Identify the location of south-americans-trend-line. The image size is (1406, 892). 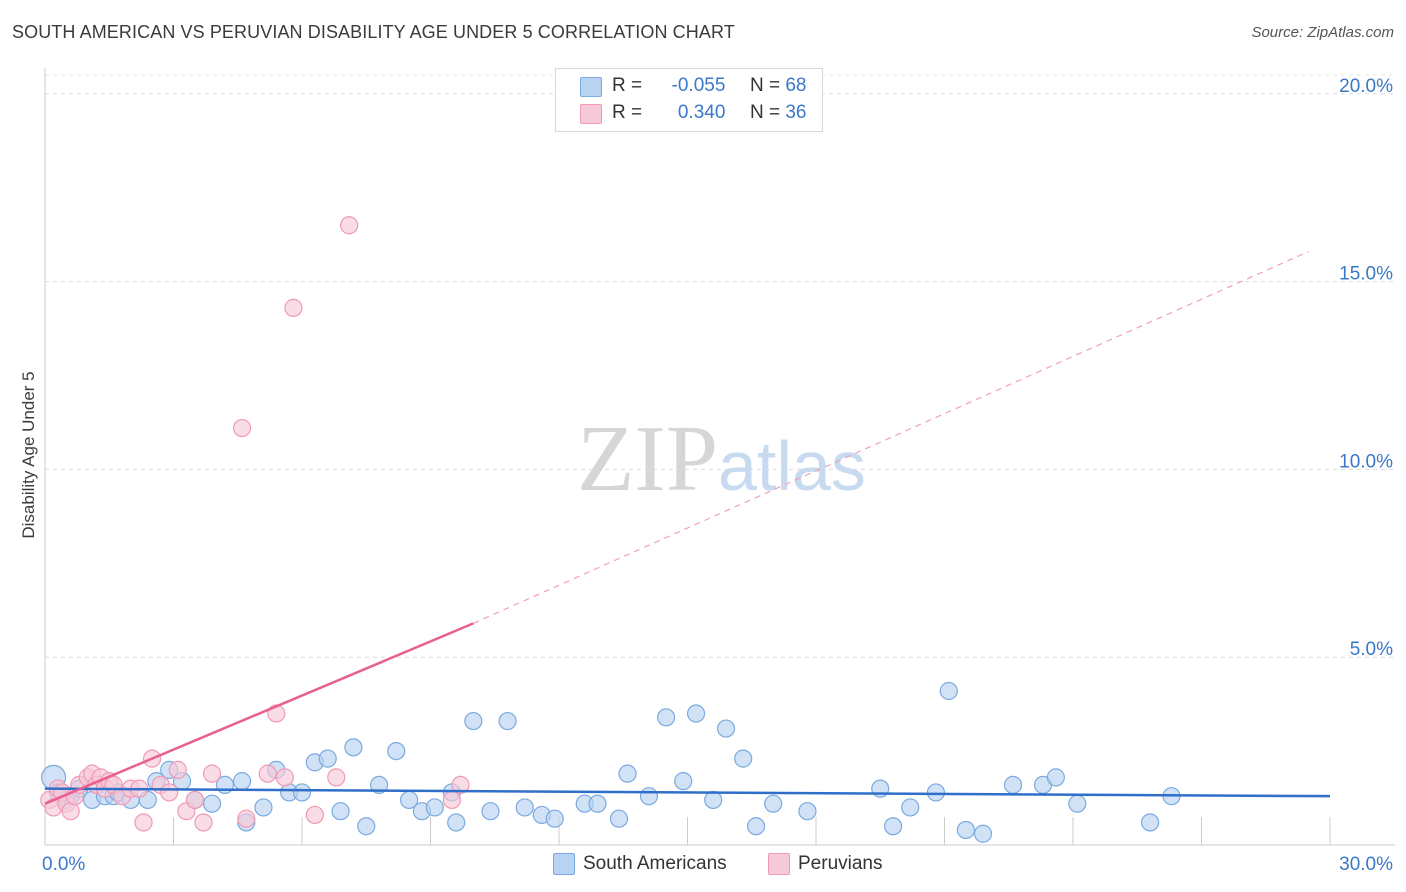
(687, 792).